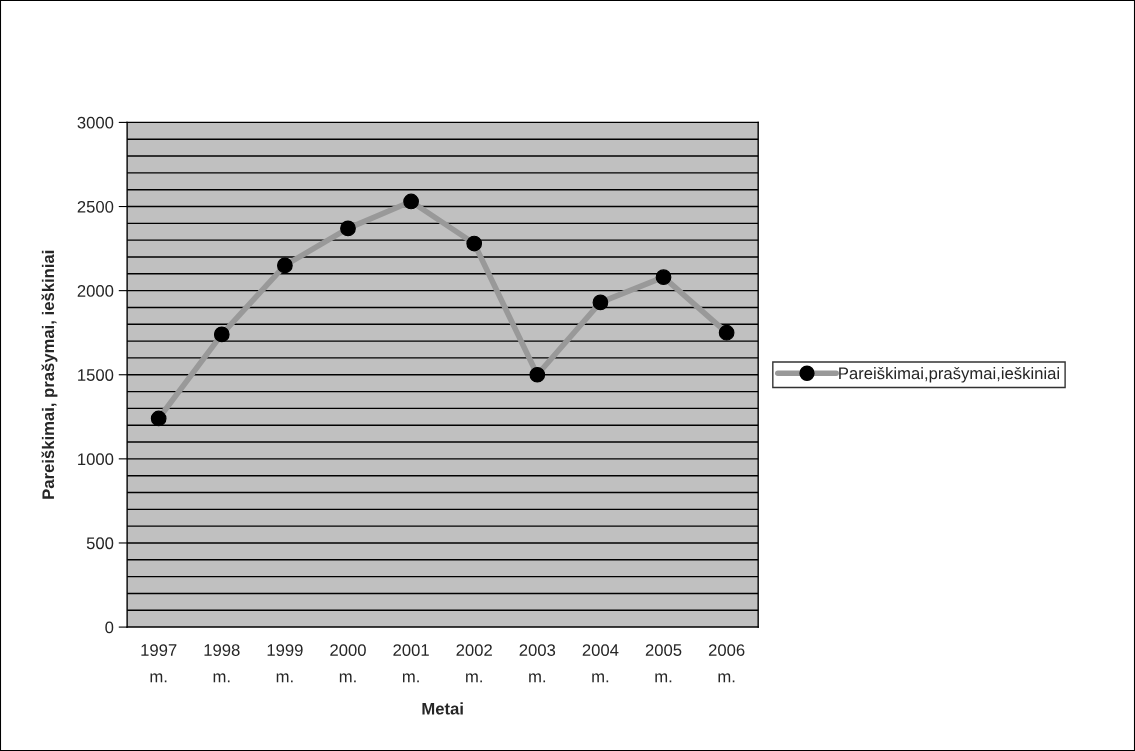  What do you see at coordinates (100, 543) in the screenshot?
I see `y-tick-label: 500` at bounding box center [100, 543].